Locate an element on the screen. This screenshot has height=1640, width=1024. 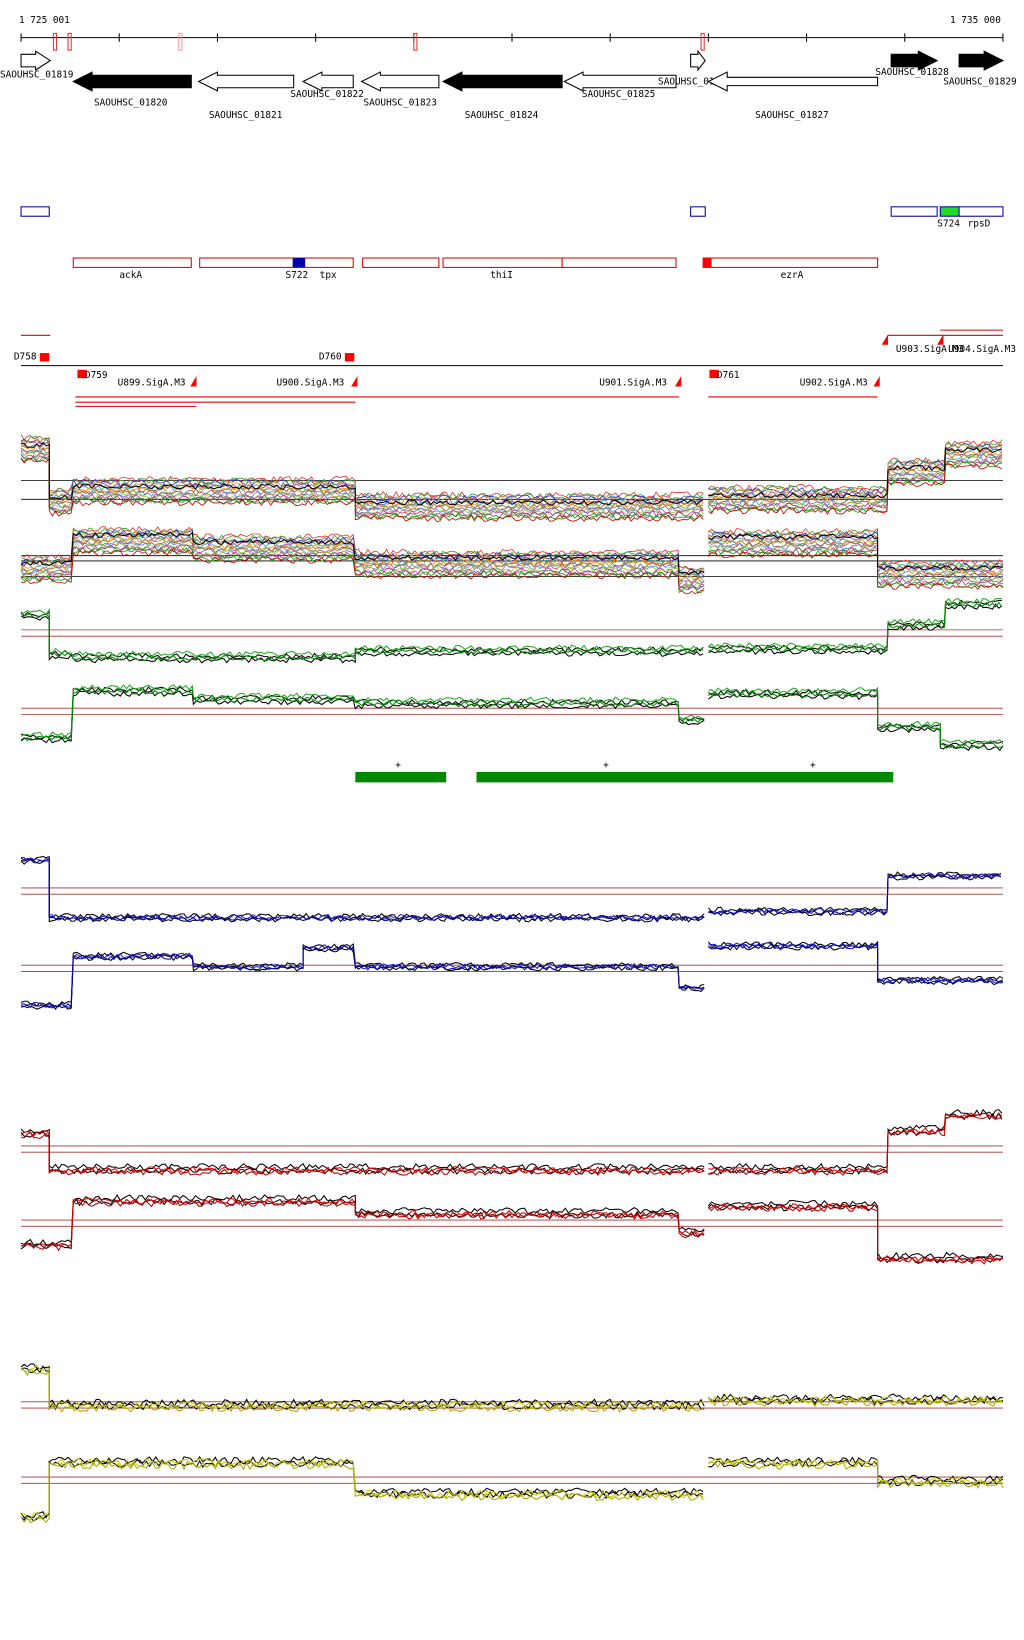
segment-bar is located at coordinates (401, 777).